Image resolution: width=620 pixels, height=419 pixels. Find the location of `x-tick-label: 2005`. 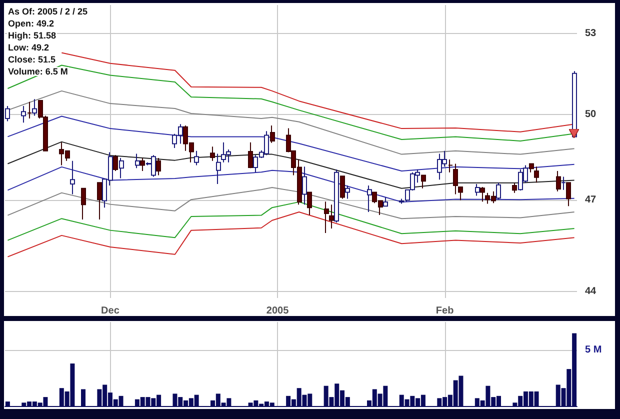

x-tick-label: 2005 is located at coordinates (278, 311).